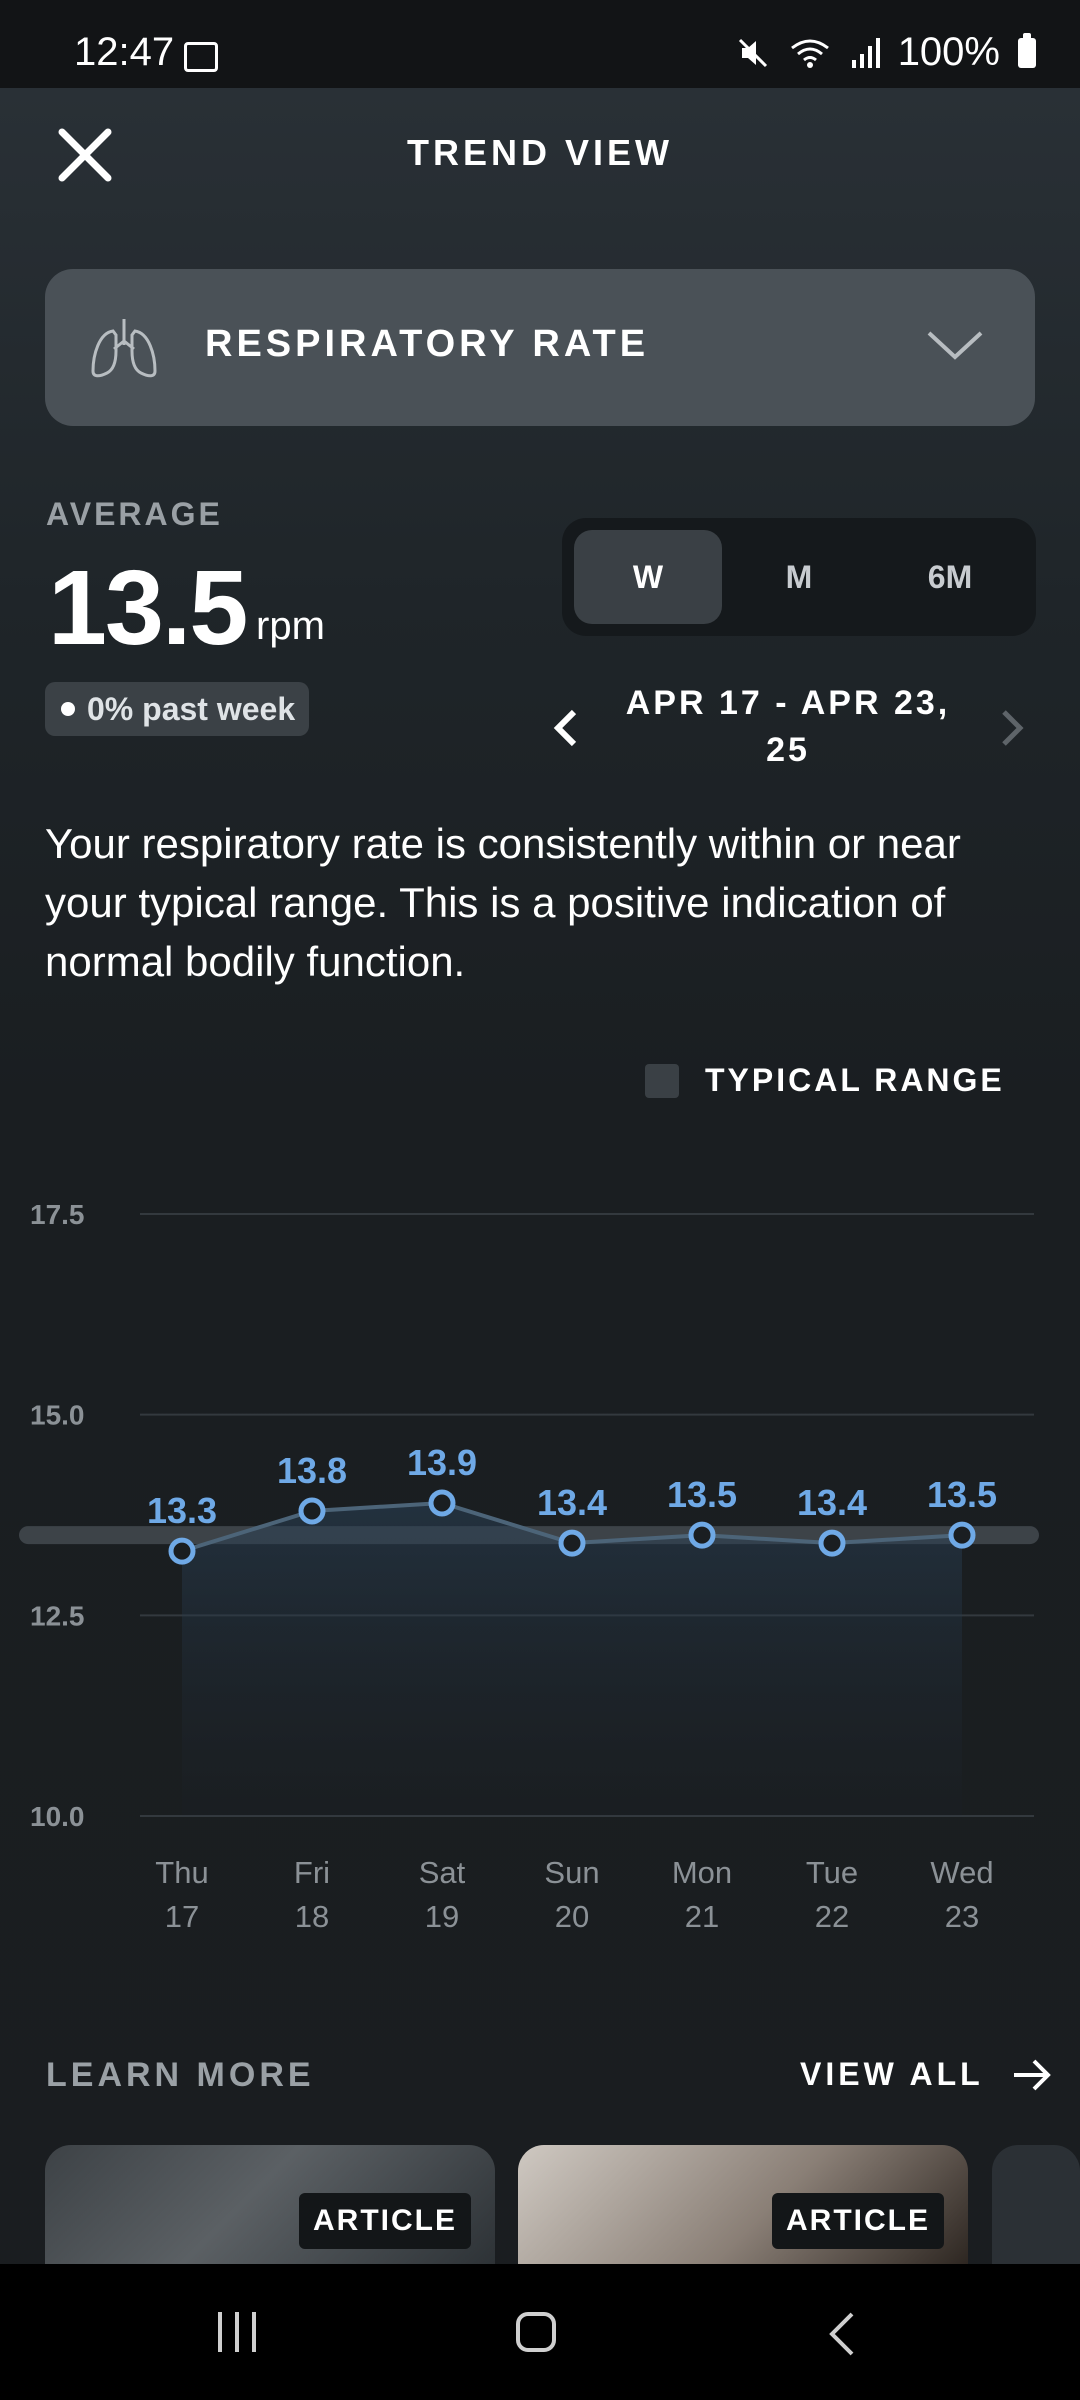 This screenshot has width=1080, height=2400. What do you see at coordinates (948, 52) in the screenshot?
I see `battery-percent: 100%` at bounding box center [948, 52].